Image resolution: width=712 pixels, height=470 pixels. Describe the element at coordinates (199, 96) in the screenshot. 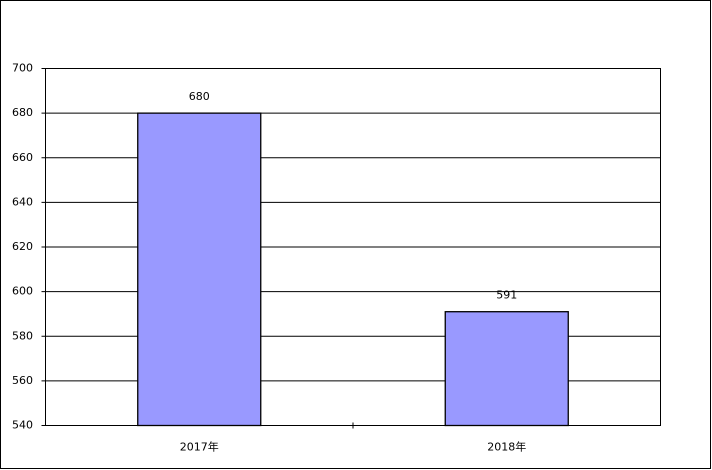

I see `data-label: 680` at that location.